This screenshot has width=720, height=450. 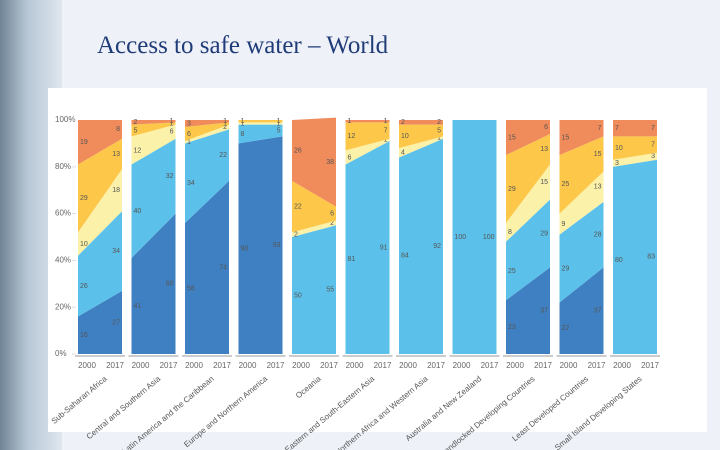 What do you see at coordinates (84, 286) in the screenshot?
I see `value-label: 26` at bounding box center [84, 286].